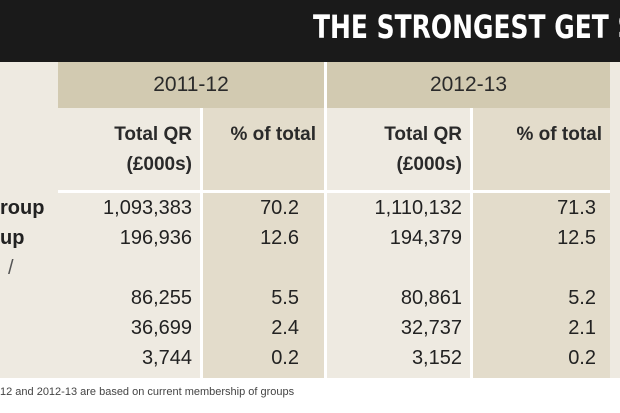 The height and width of the screenshot is (413, 620). I want to click on pct-2011: 0.2, so click(285, 358).